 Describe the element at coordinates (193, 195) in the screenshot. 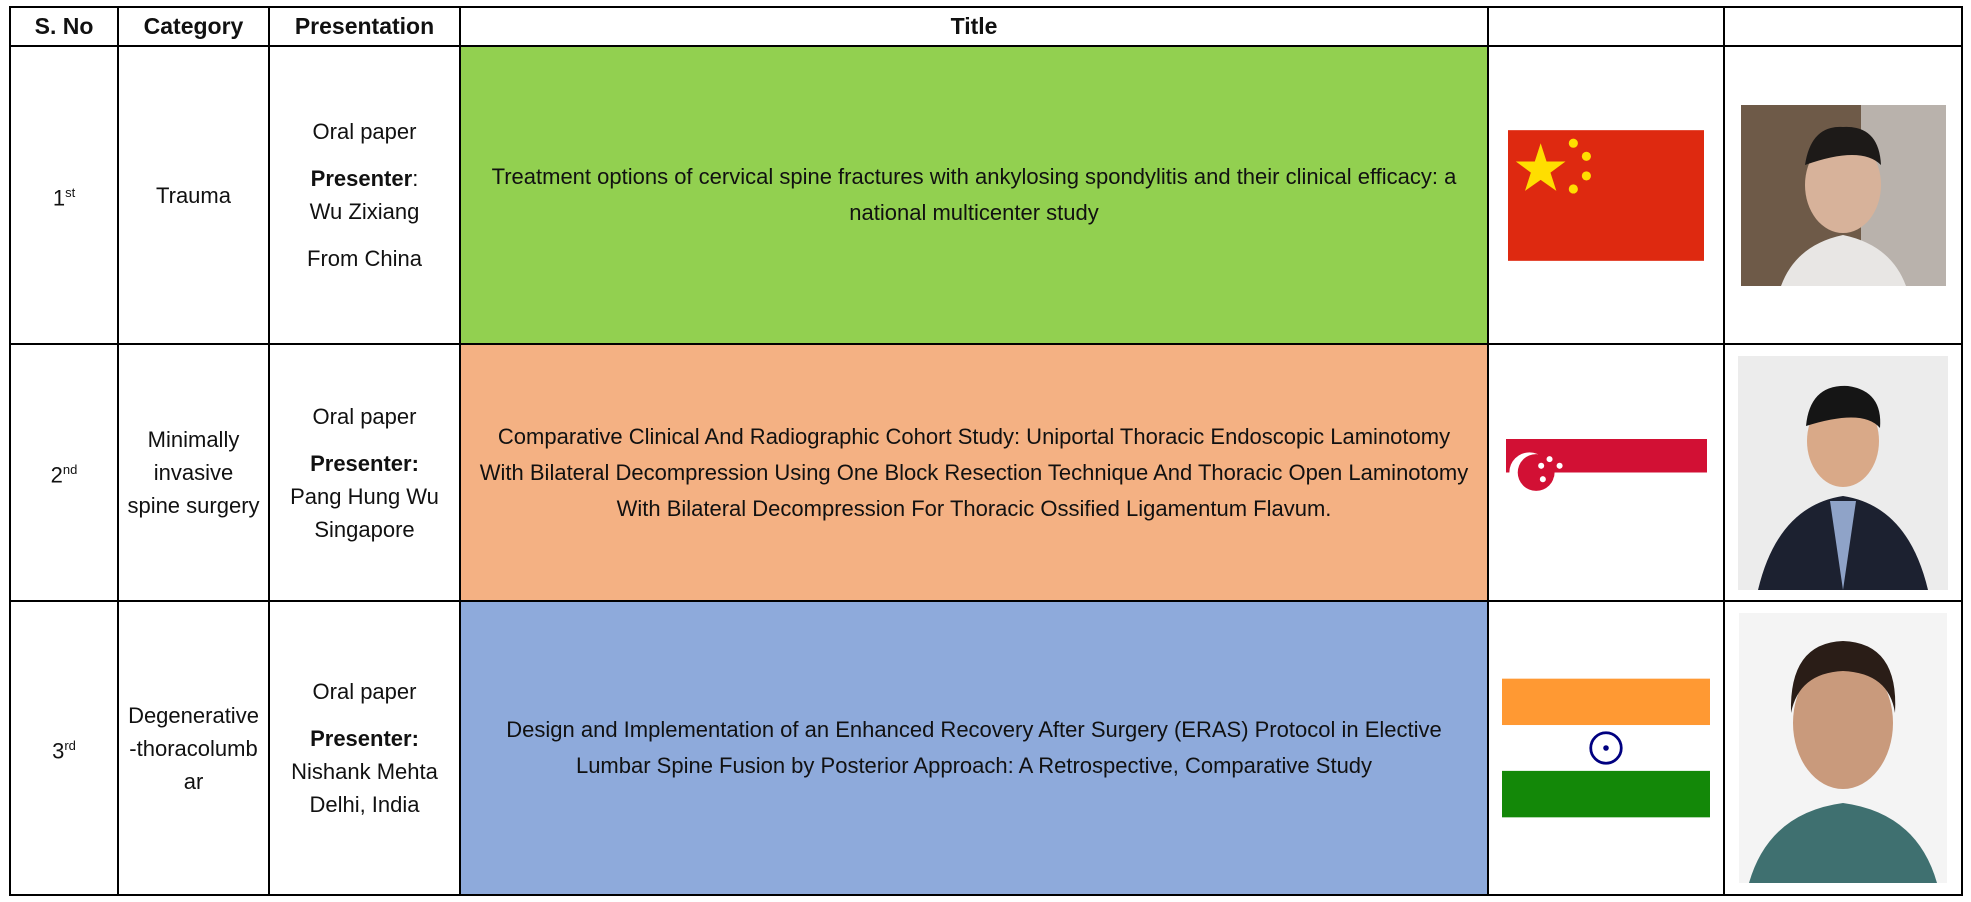

I see `category: Trauma` at that location.